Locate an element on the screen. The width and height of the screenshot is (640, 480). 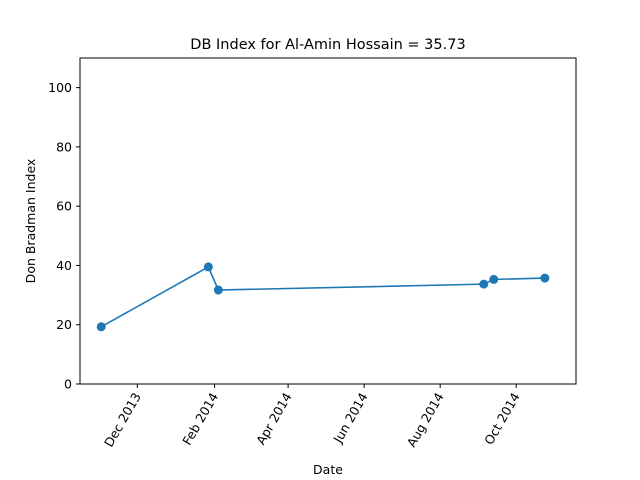
y-tick-label: 40 is located at coordinates (64, 265).